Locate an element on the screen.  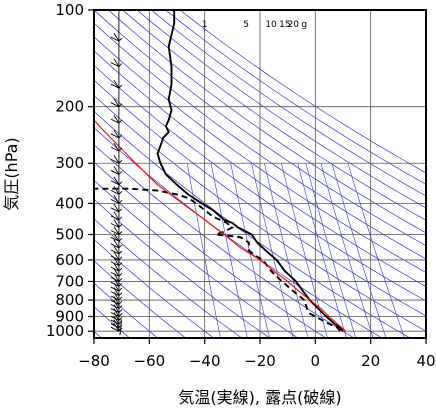
x-tick-label: 40 is located at coordinates (425, 361).